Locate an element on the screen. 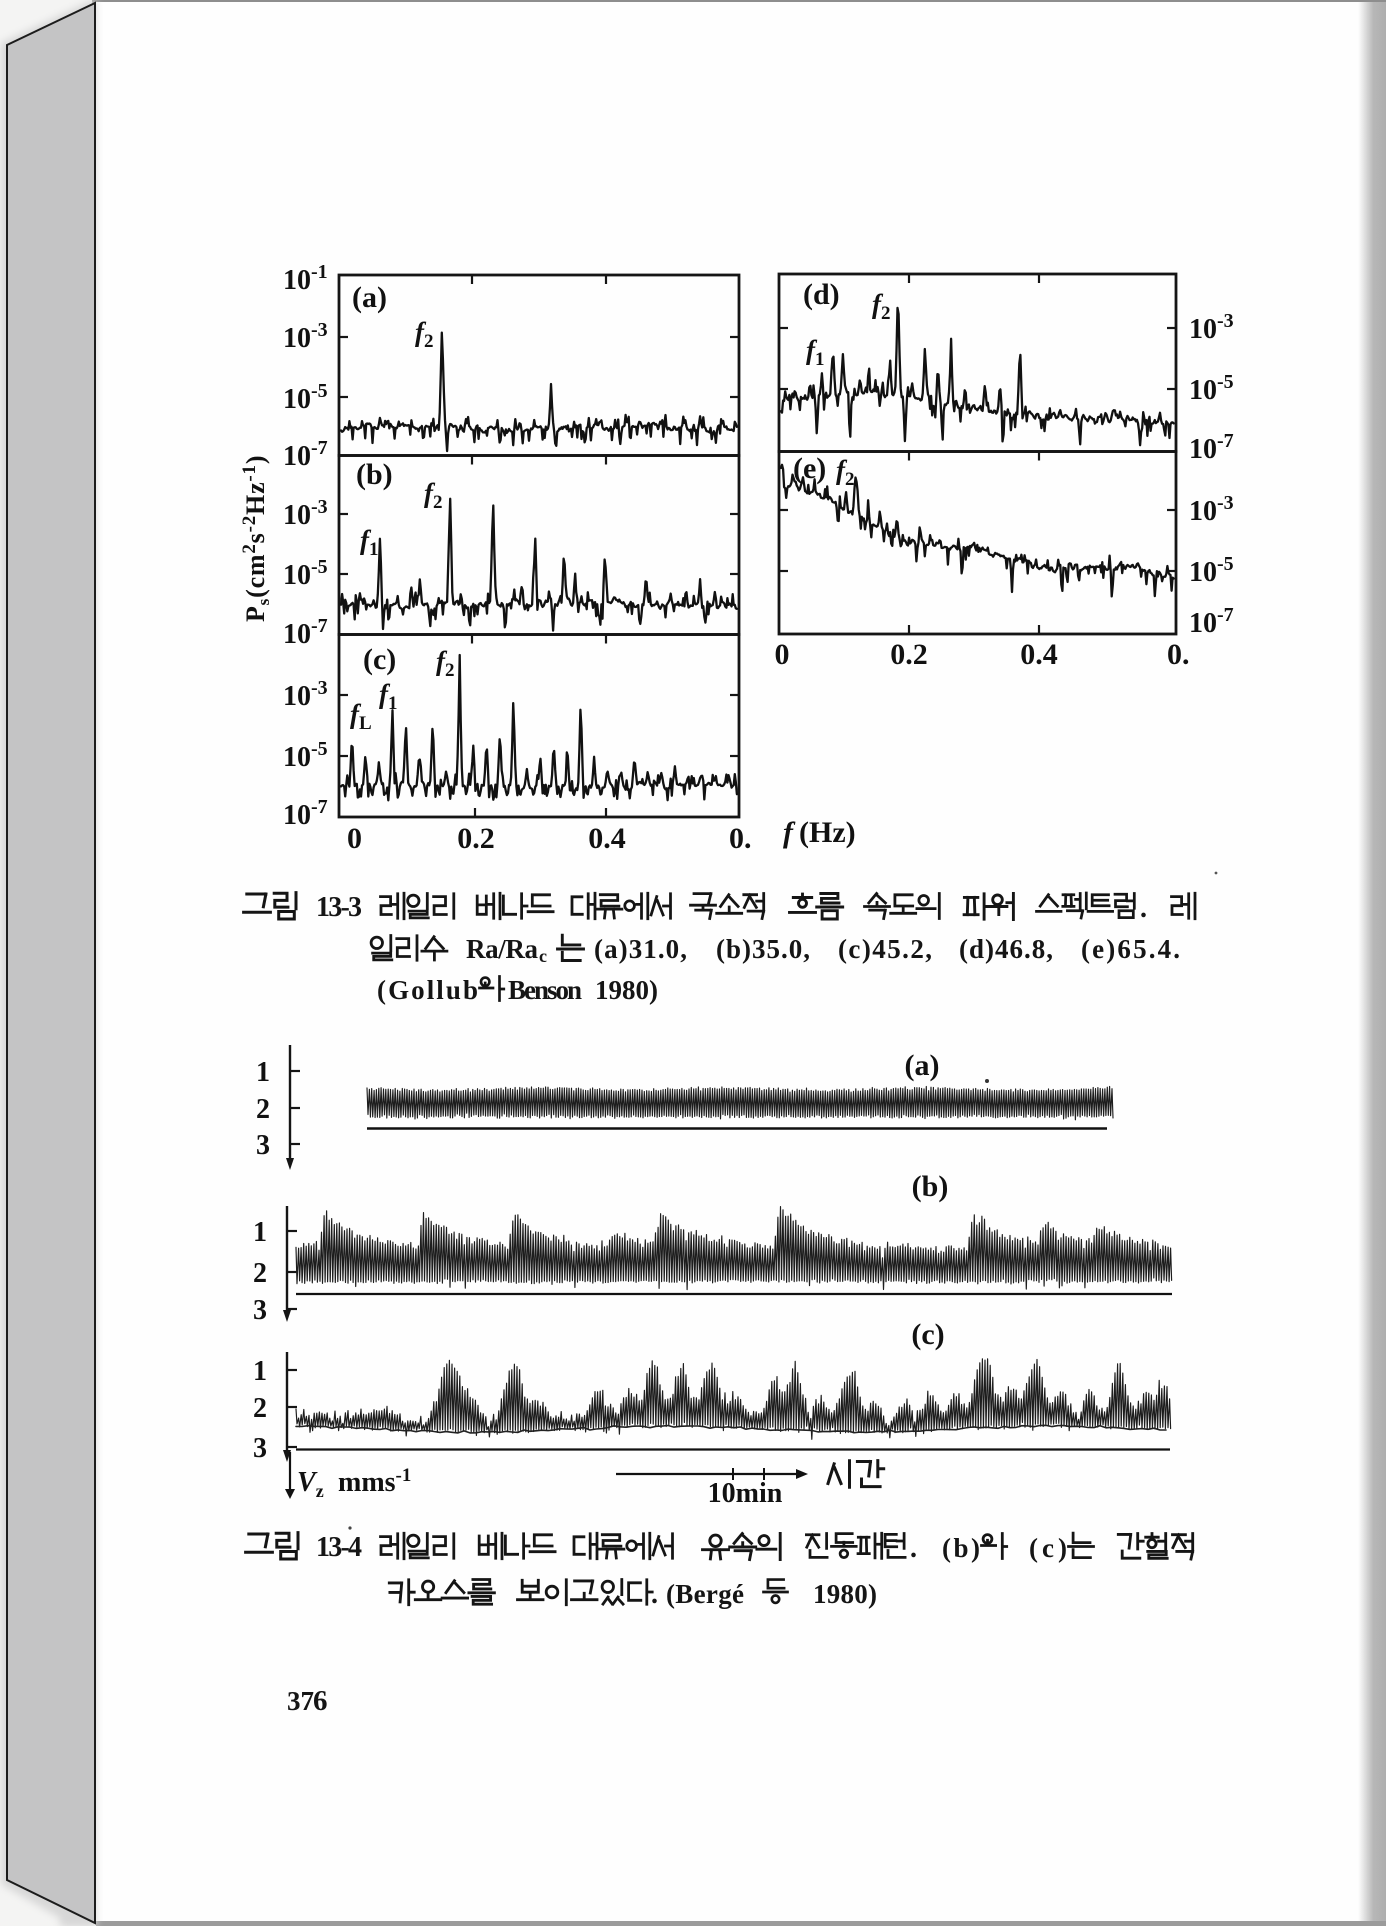  svg-text: Benson is located at coordinates (545, 990).